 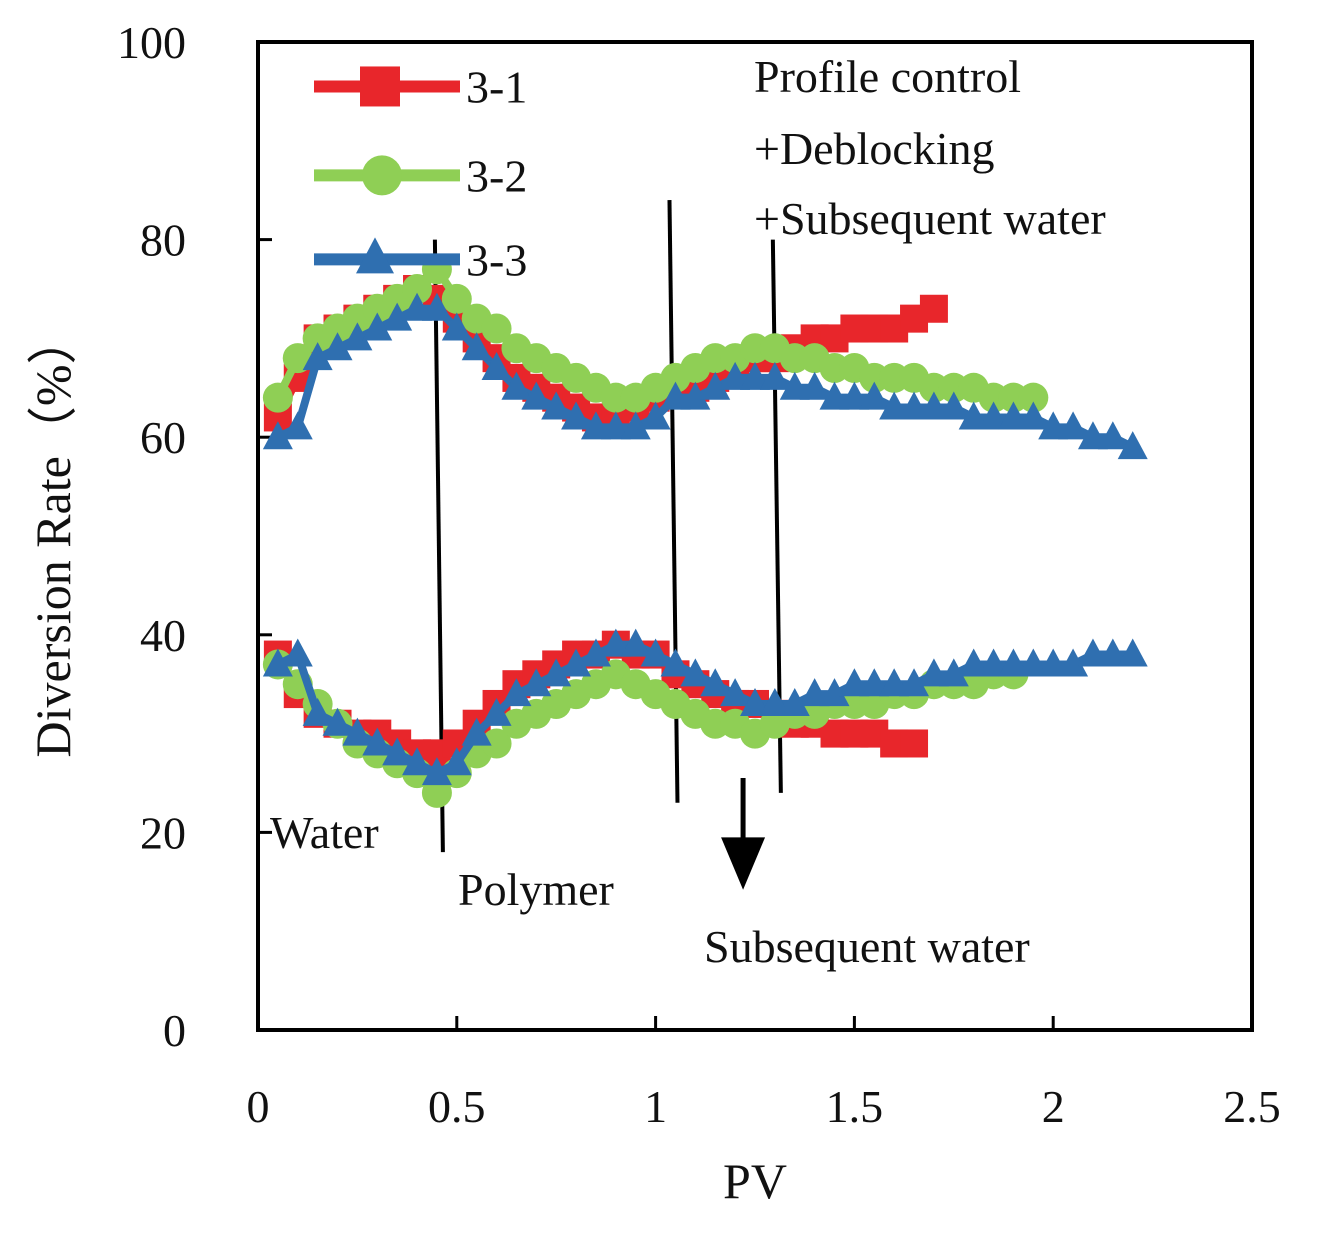 I want to click on legend: 3-1 3-2 3-3, so click(x=420, y=173).